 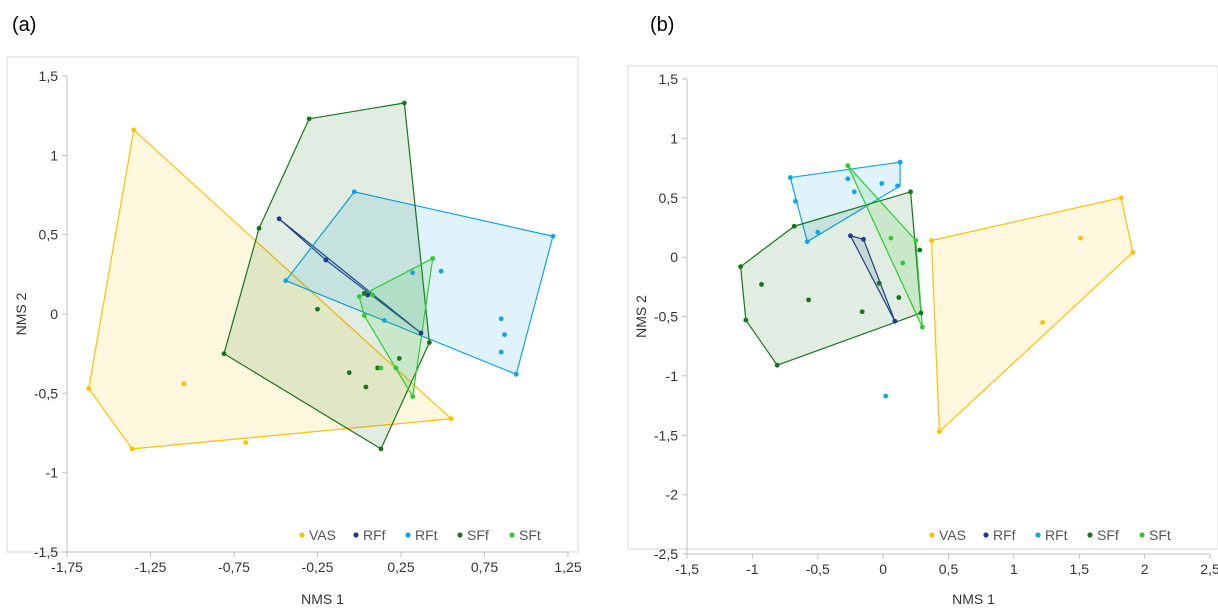 I want to click on x-tick-label: 0,75, so click(x=484, y=567).